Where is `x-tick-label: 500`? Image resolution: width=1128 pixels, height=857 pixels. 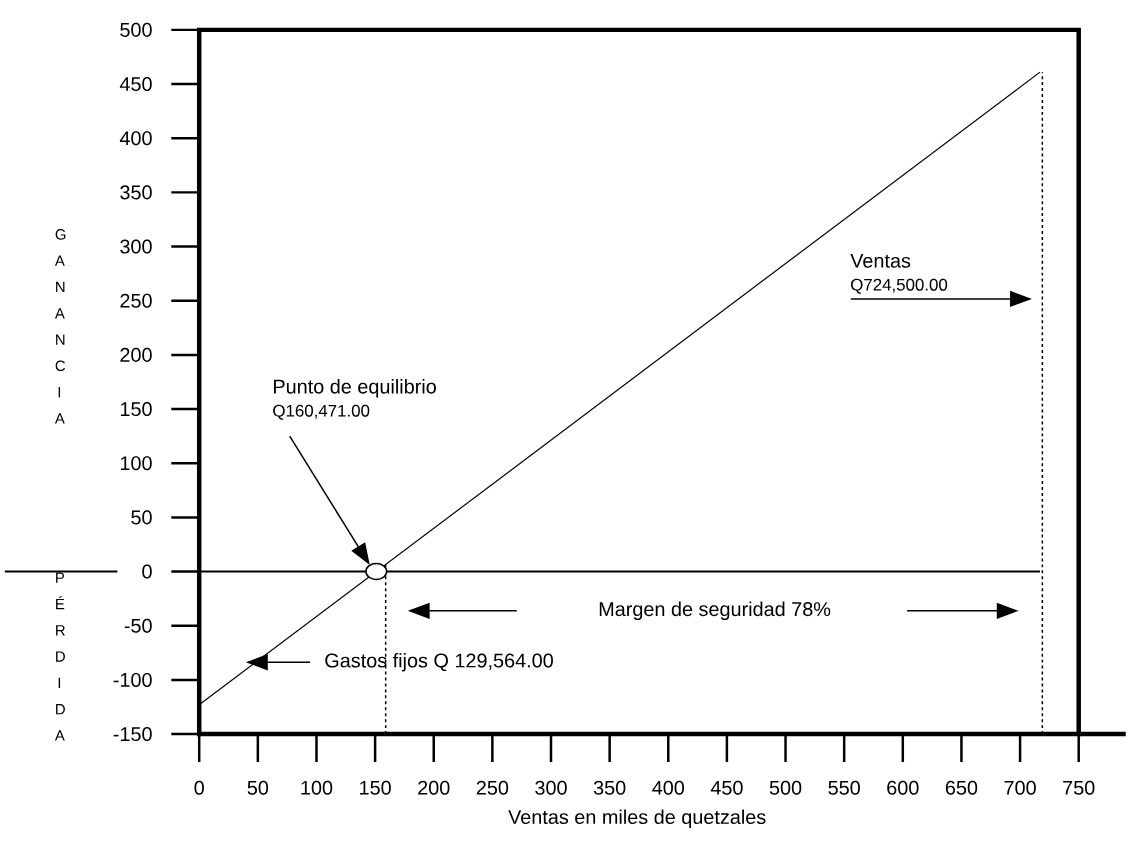
x-tick-label: 500 is located at coordinates (785, 787).